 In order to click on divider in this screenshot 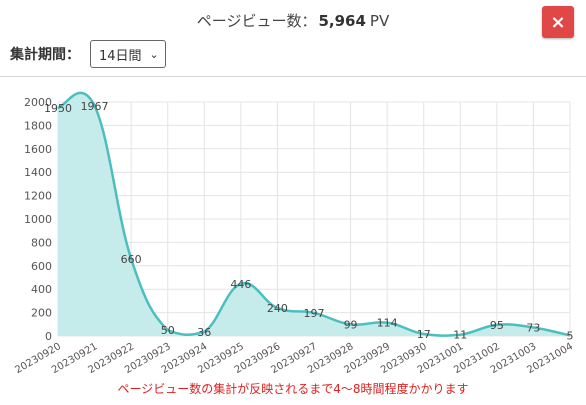, I will do `click(293, 76)`.